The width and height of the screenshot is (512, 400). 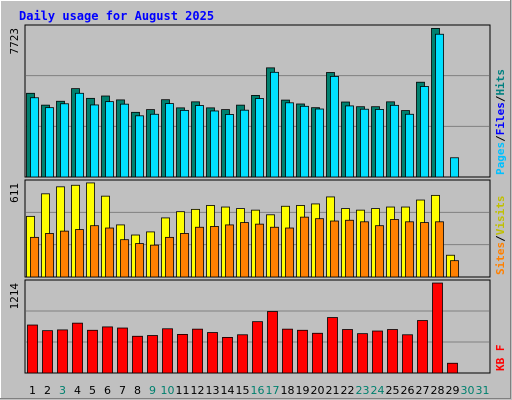 I want to click on day-label-5: 5, so click(x=92, y=390).